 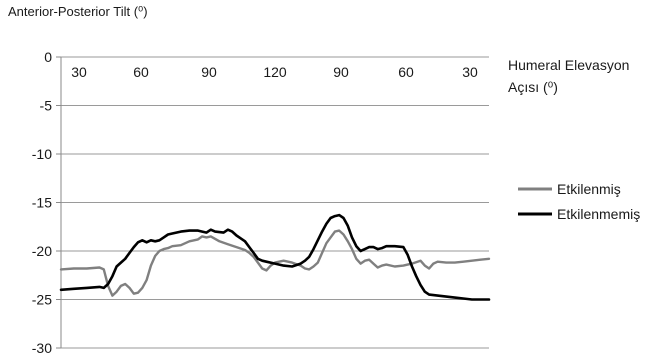 What do you see at coordinates (78, 11) in the screenshot?
I see `chart-title: Anterior-Posterior Tilt (⁰)` at bounding box center [78, 11].